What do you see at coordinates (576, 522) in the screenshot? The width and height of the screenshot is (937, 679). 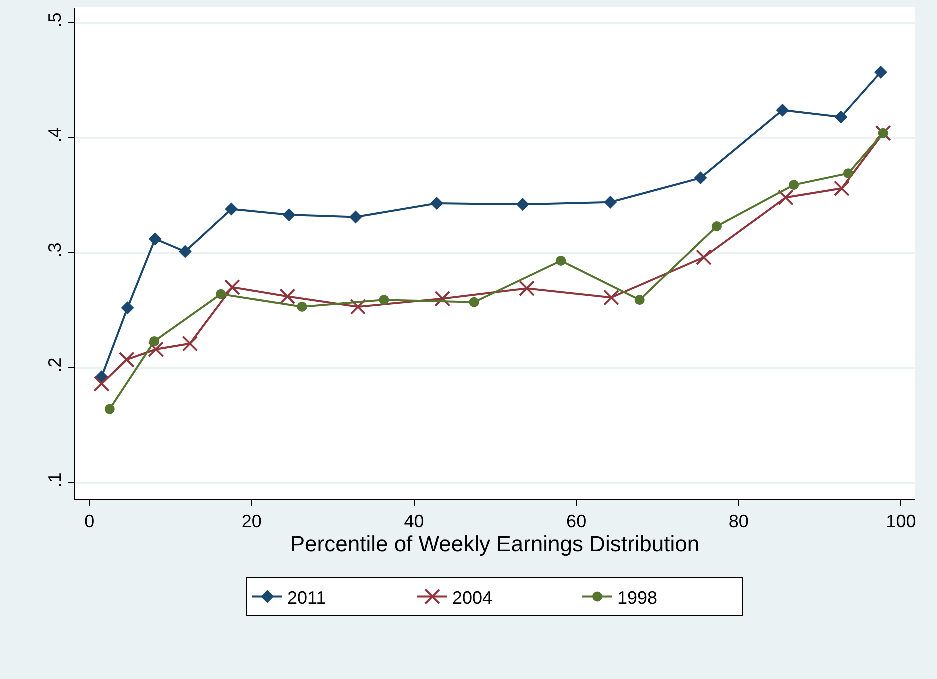 I see `x-tick-label: 60` at bounding box center [576, 522].